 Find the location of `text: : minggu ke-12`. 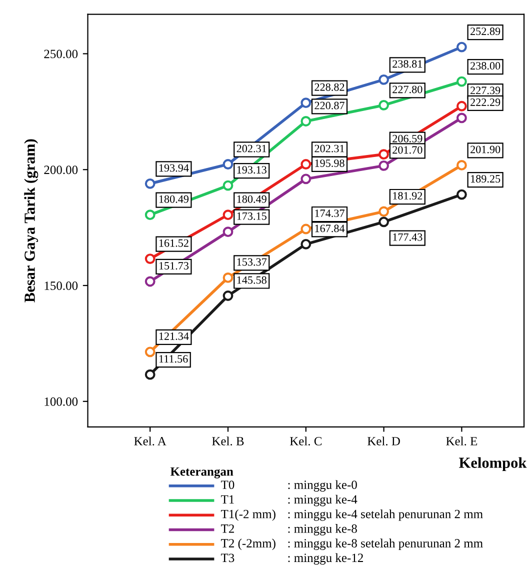

text: : minggu ke-12 is located at coordinates (325, 559).